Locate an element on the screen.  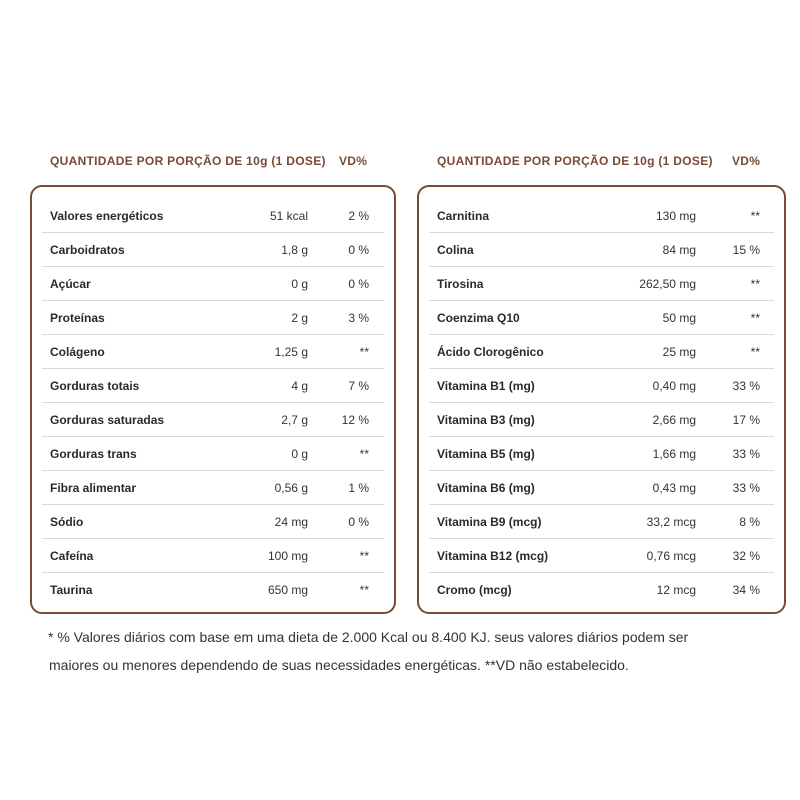
nutrient-vd: 15 % is located at coordinates (746, 250).